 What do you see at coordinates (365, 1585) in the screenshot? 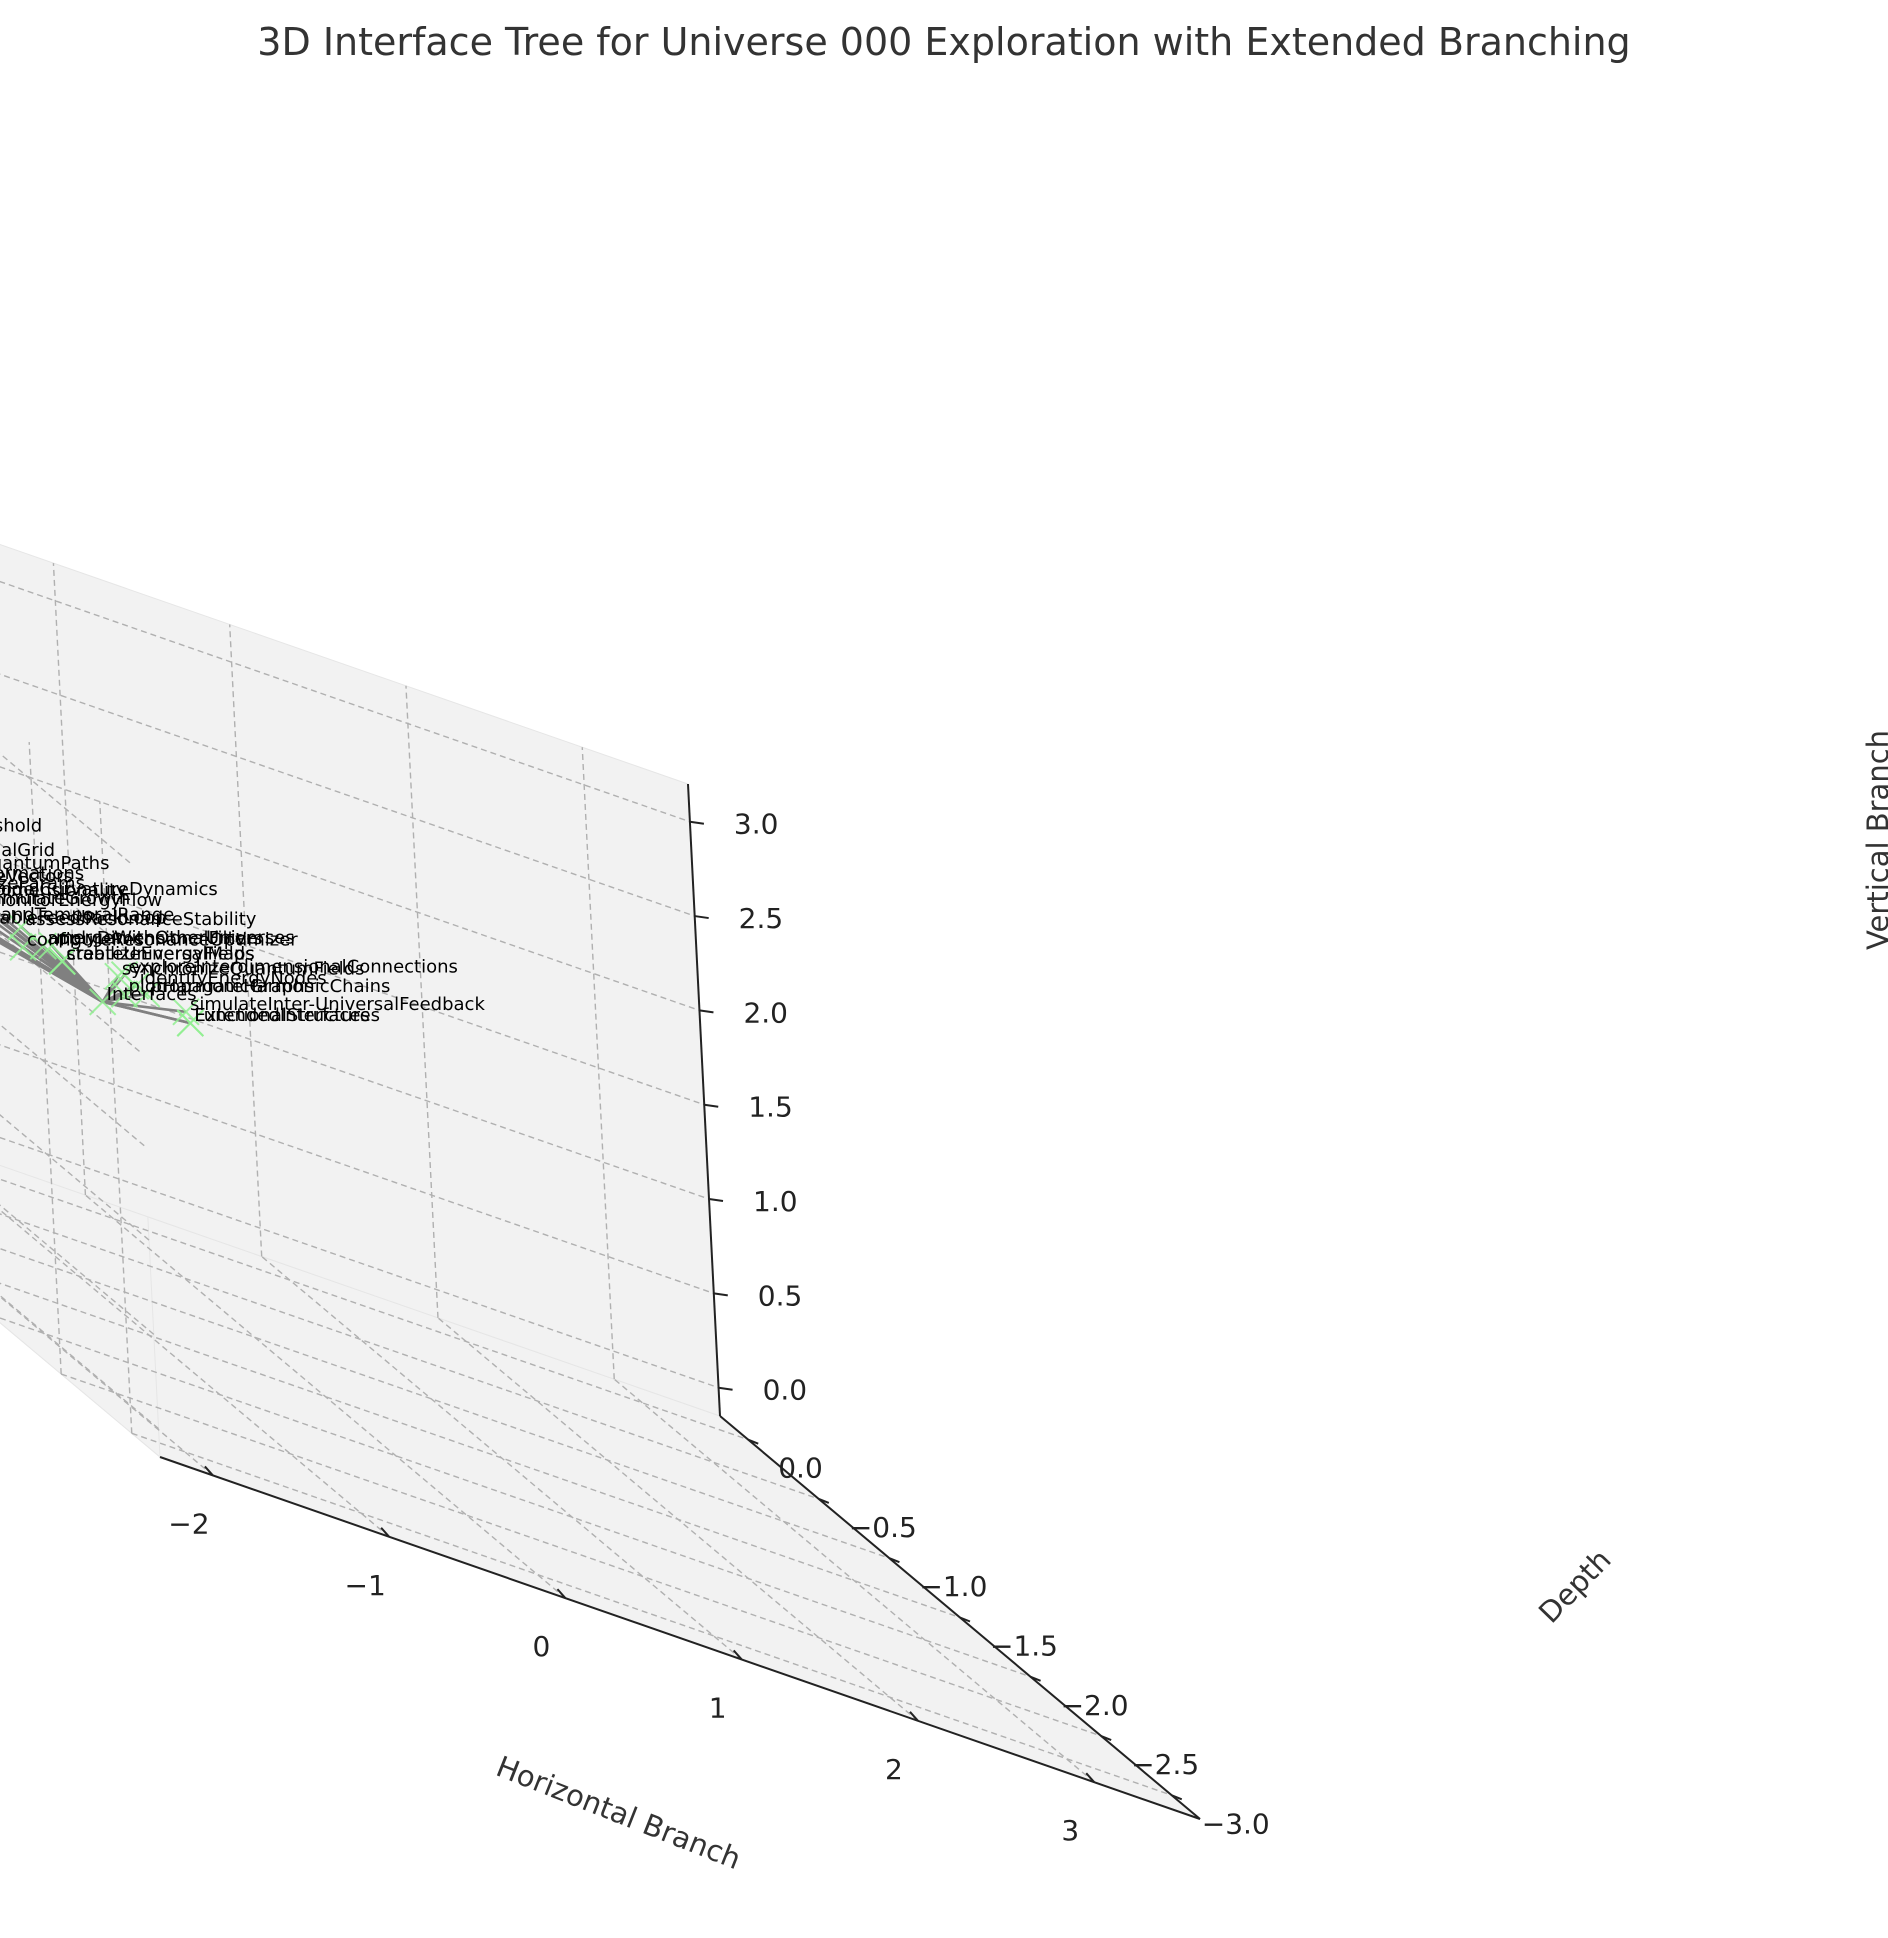
I see `x-tick-label: −1` at bounding box center [365, 1585].